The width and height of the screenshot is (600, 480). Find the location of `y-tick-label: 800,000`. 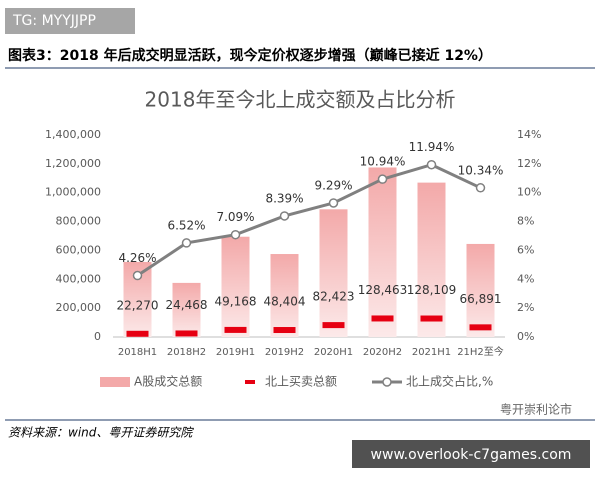

y-tick-label: 800,000 is located at coordinates (79, 221).